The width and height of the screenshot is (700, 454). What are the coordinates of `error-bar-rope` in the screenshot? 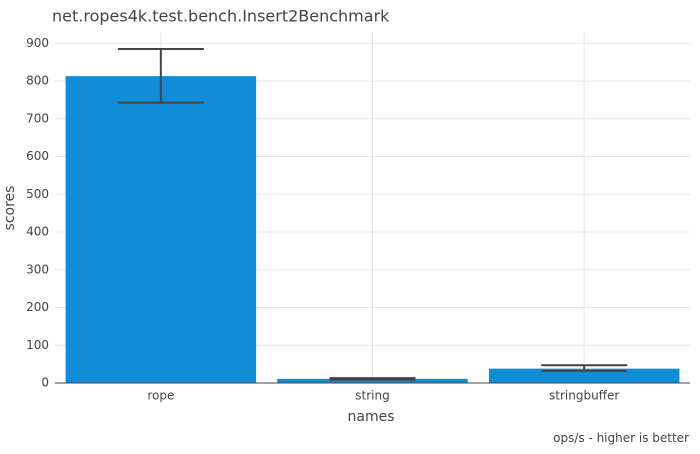 It's located at (160, 75).